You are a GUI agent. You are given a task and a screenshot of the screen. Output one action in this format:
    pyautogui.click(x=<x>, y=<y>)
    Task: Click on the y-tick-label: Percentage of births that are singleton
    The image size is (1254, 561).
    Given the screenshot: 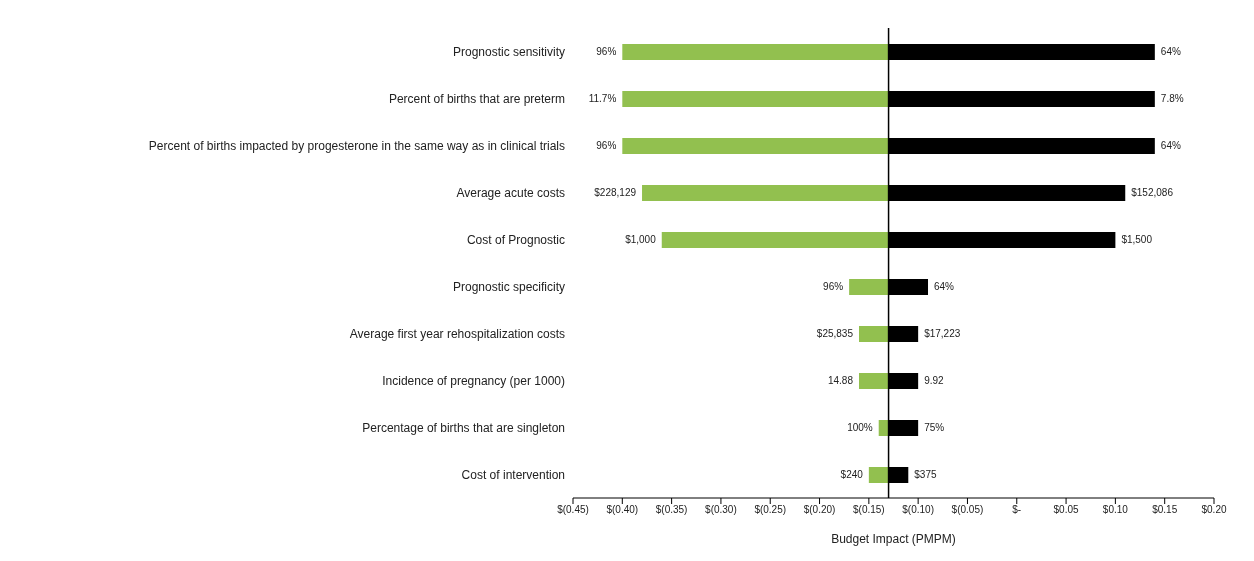 What is the action you would take?
    pyautogui.click(x=463, y=427)
    